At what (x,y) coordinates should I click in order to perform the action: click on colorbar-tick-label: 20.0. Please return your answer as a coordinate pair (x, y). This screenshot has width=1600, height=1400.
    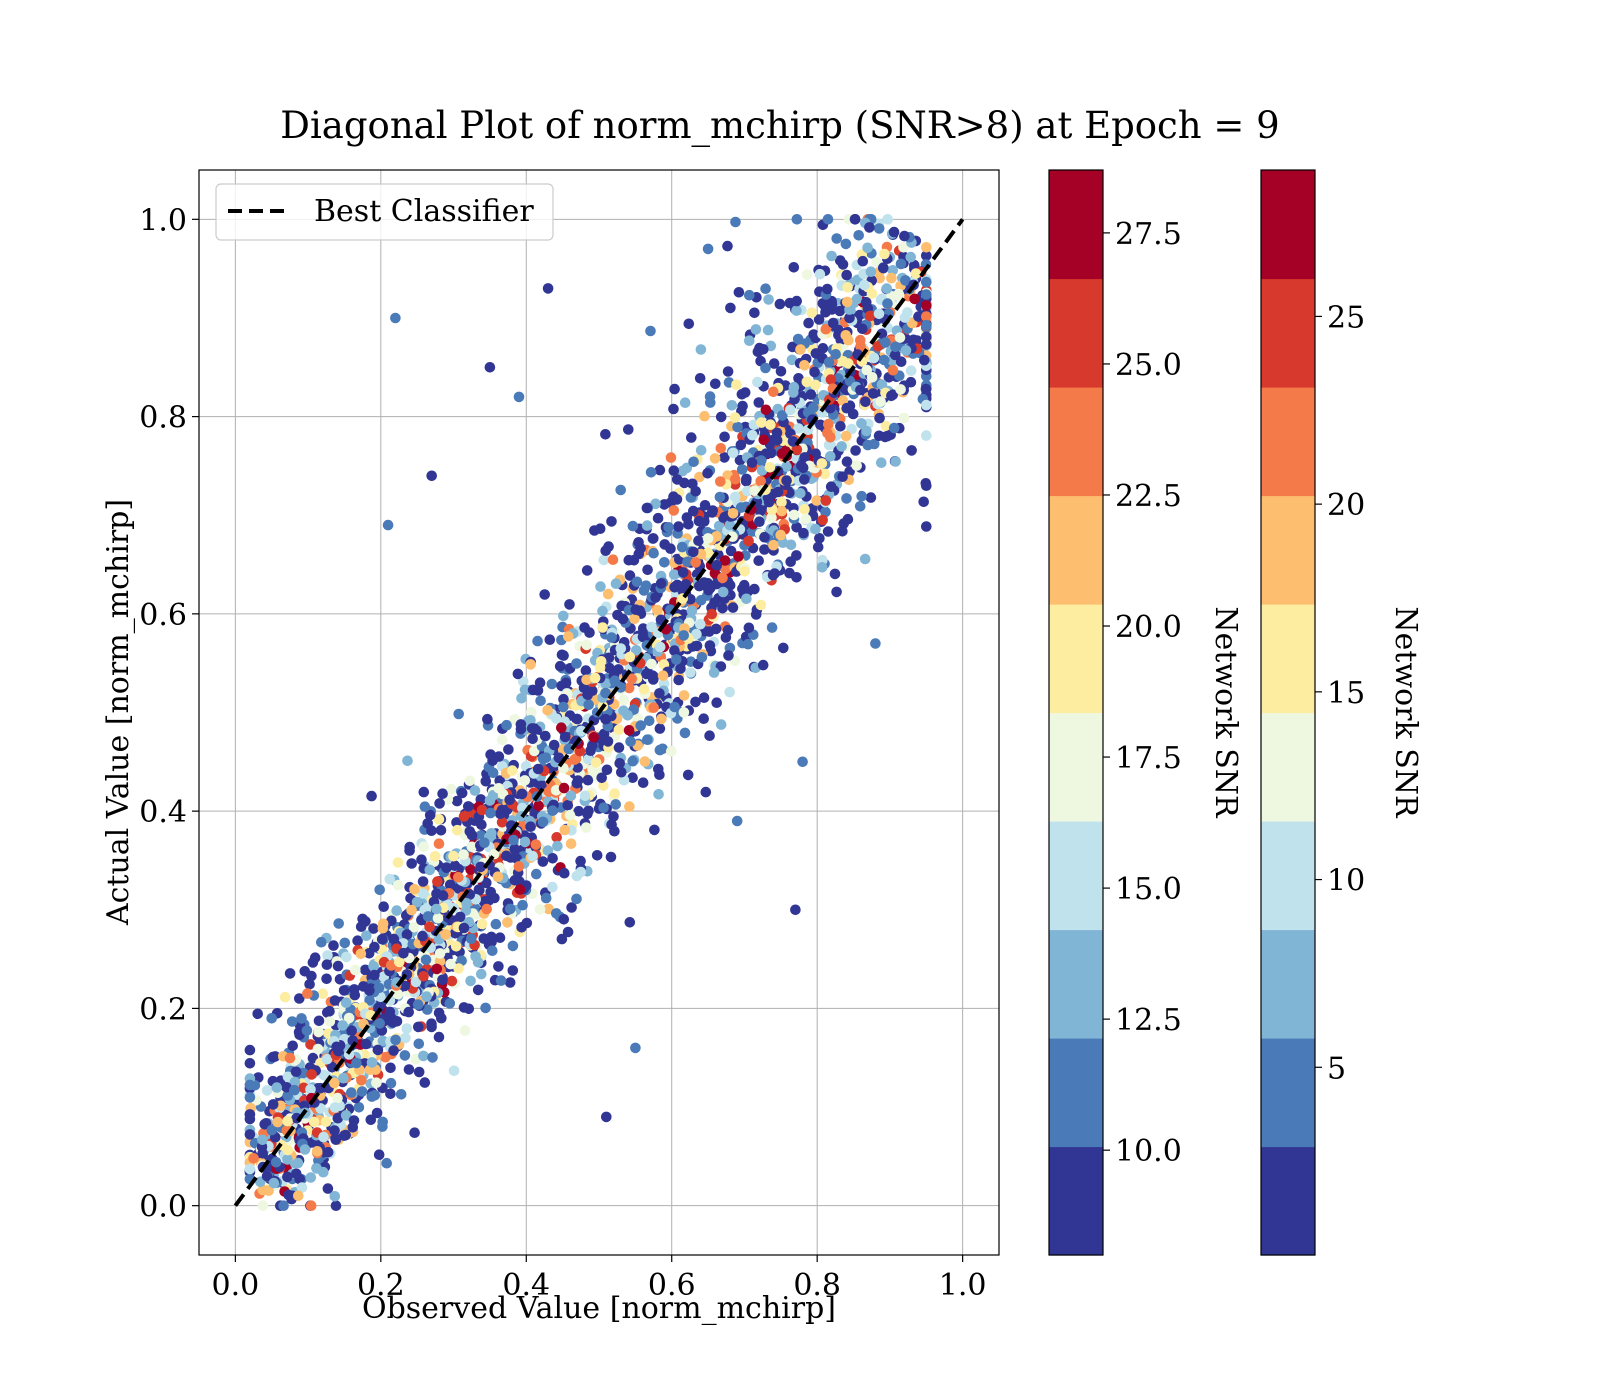
    Looking at the image, I should click on (1148, 627).